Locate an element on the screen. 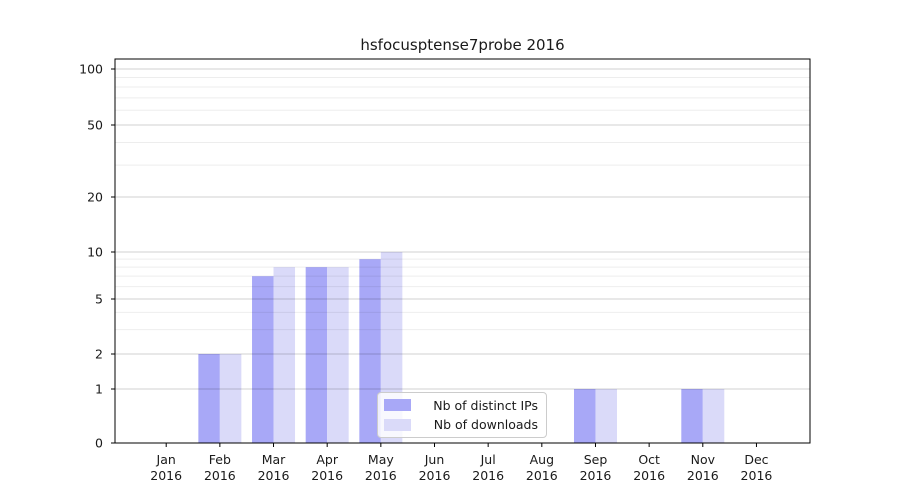  x-tick-label-month: Sep is located at coordinates (596, 459).